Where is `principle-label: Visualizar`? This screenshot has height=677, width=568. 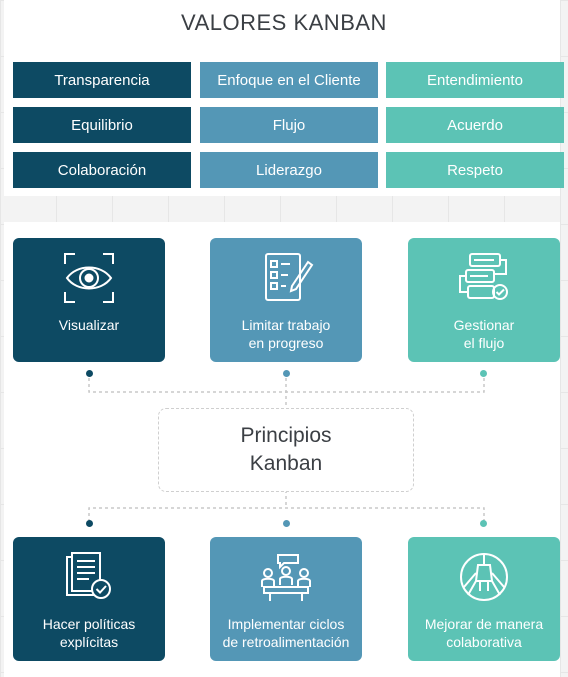
principle-label: Visualizar is located at coordinates (89, 325).